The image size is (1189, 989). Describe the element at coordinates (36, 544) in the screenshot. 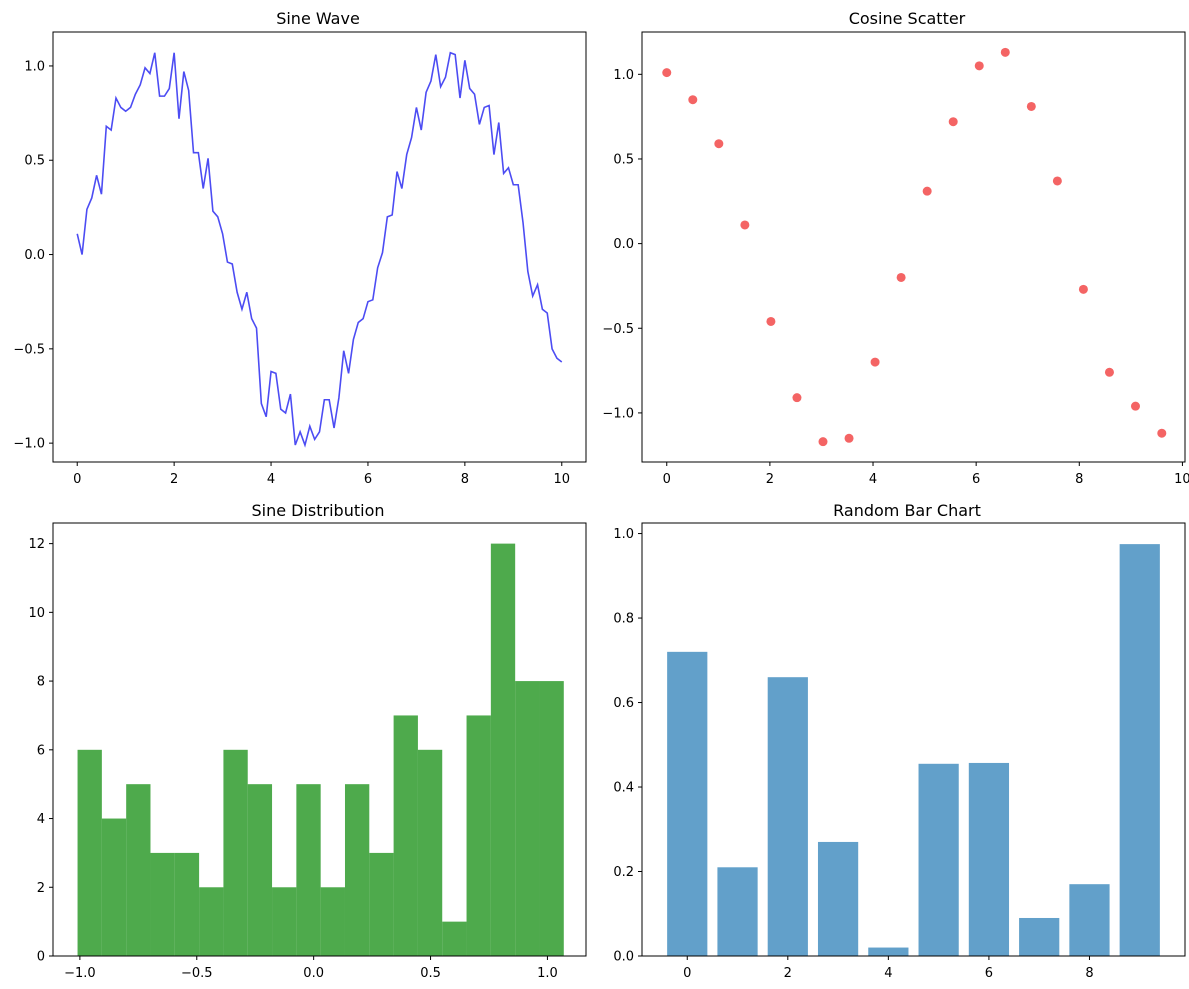

I see `hist-ytick-label-6: 12` at that location.